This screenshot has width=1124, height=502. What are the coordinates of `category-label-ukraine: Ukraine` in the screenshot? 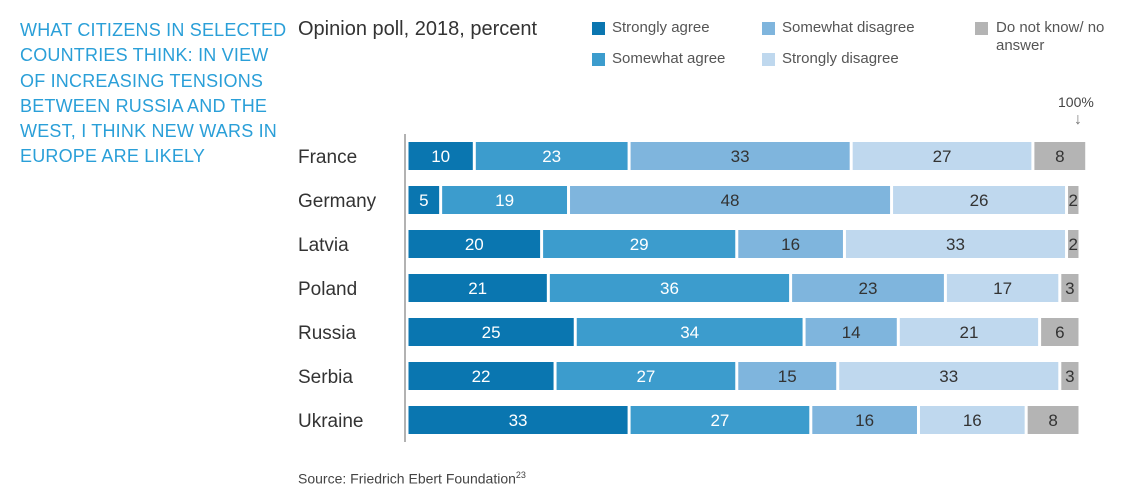 It's located at (330, 421).